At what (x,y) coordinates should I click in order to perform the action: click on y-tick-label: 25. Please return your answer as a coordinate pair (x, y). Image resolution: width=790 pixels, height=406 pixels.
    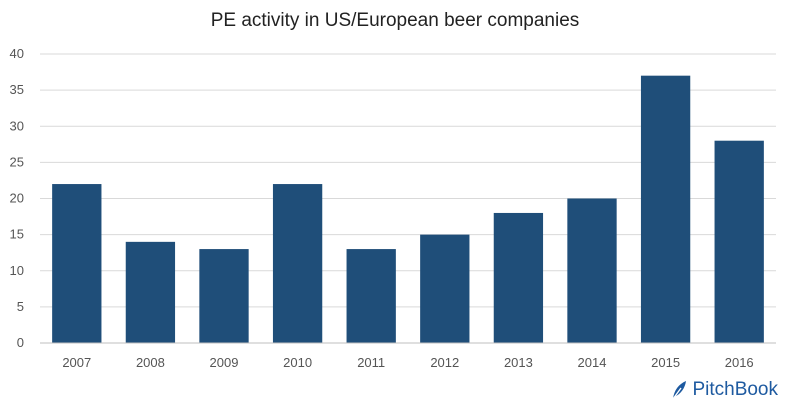
    Looking at the image, I should click on (17, 161).